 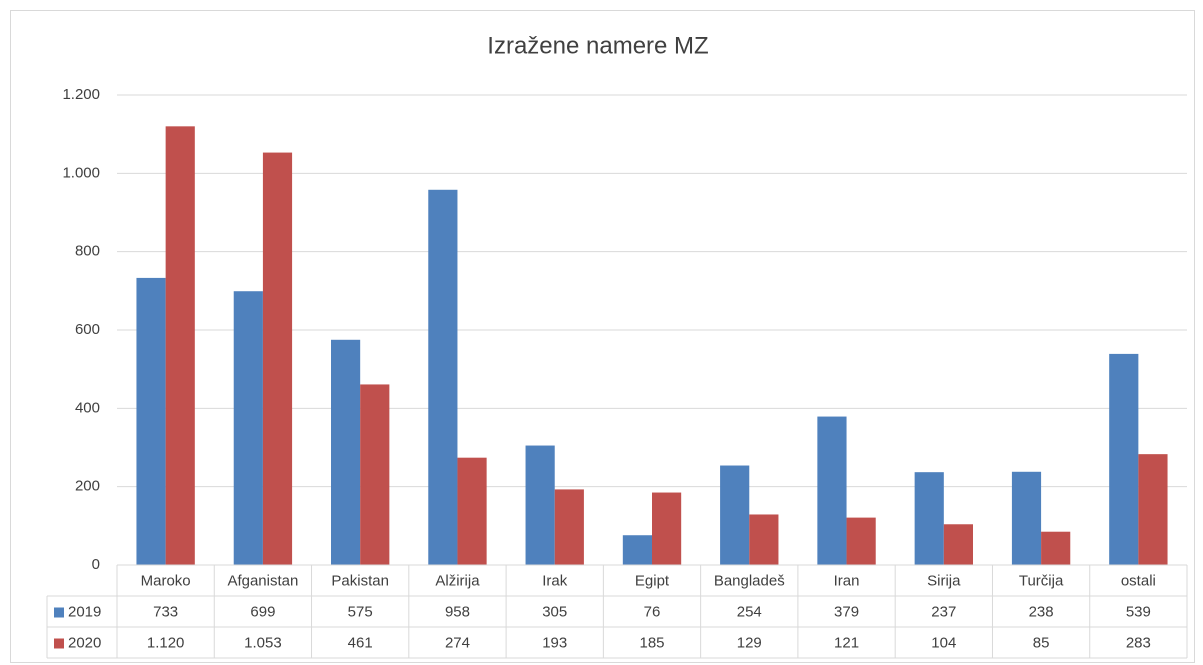 I want to click on legend-label: 2020, so click(x=84, y=642).